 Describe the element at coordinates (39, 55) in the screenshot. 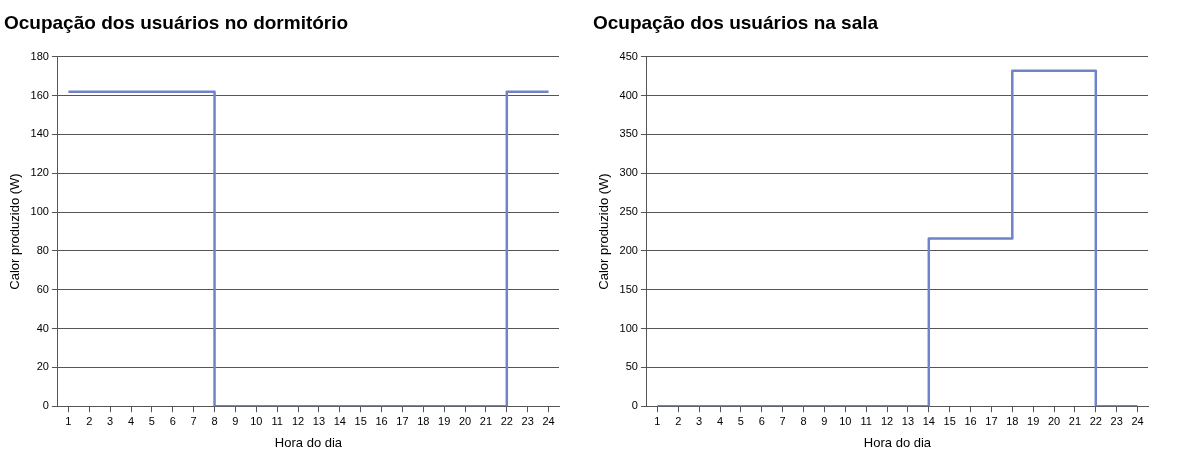

I see `y-tick-label: 180` at that location.